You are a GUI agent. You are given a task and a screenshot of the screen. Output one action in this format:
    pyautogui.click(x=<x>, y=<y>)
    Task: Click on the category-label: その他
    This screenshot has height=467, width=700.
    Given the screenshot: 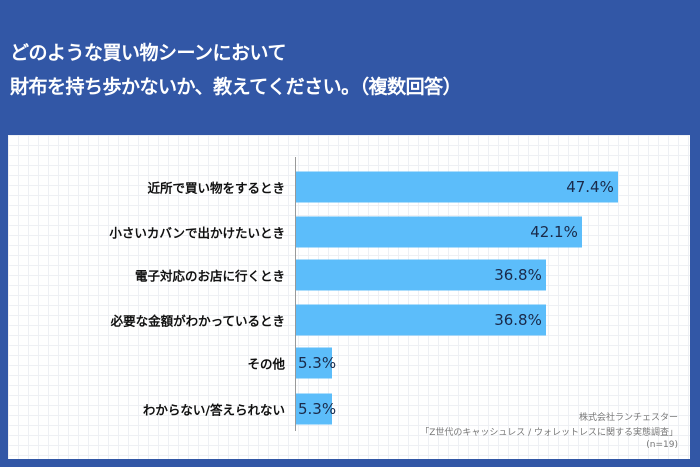 What is the action you would take?
    pyautogui.click(x=266, y=364)
    